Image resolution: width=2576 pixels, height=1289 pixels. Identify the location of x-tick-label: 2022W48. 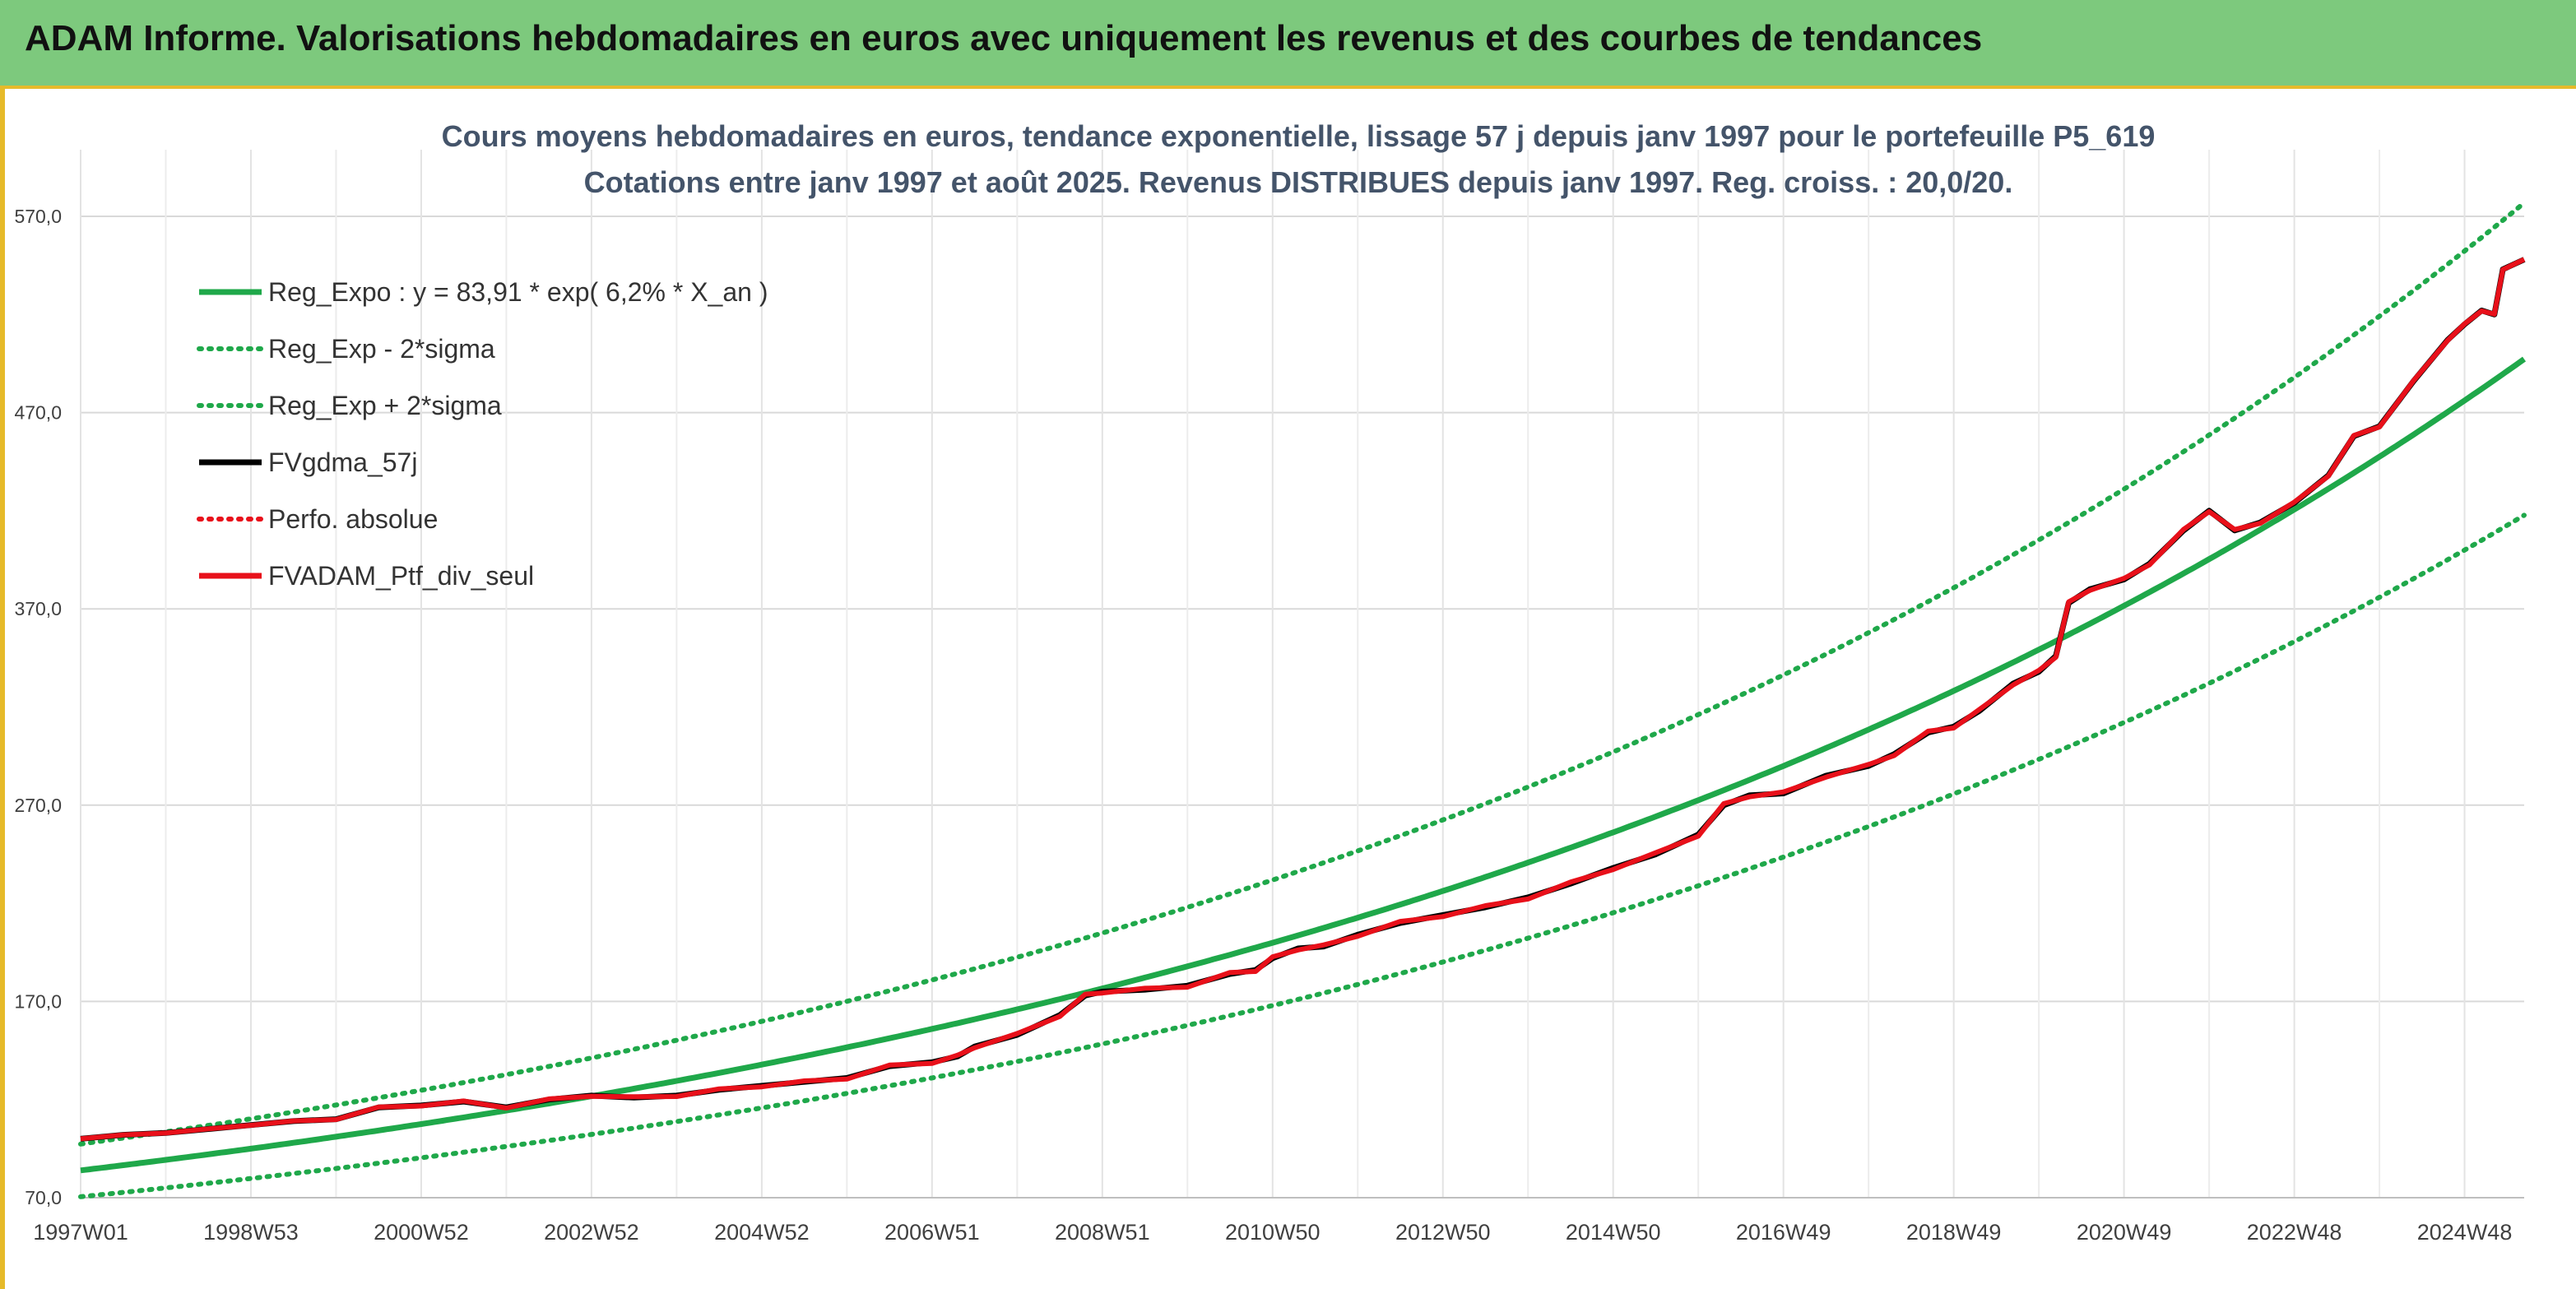
(2294, 1232).